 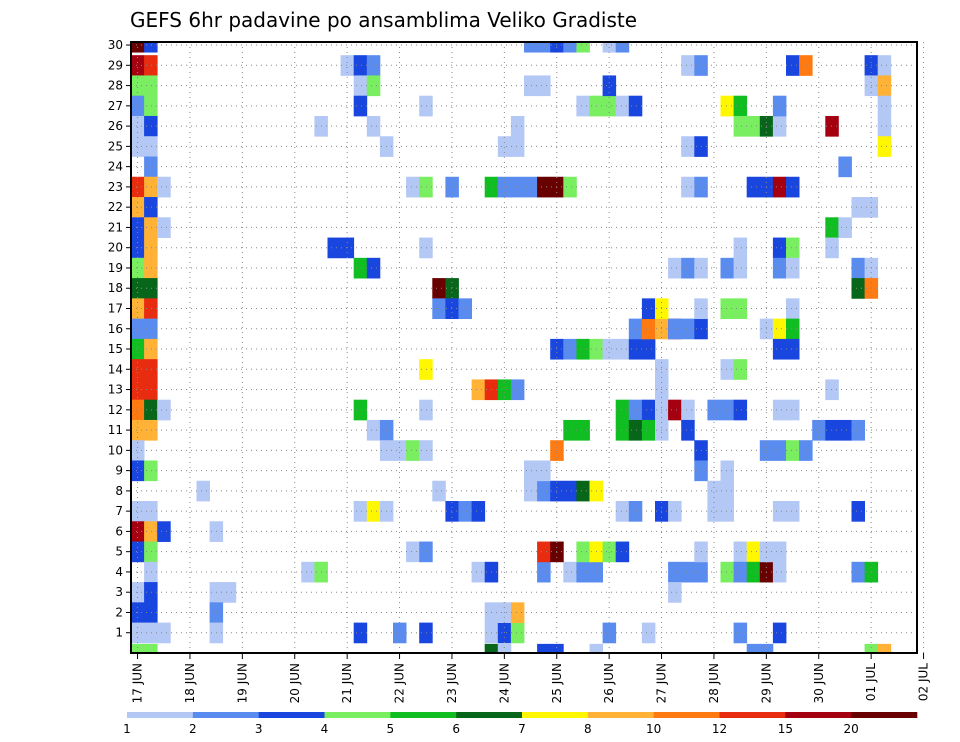 What do you see at coordinates (138, 683) in the screenshot?
I see `x-tick-label: 17 JUN` at bounding box center [138, 683].